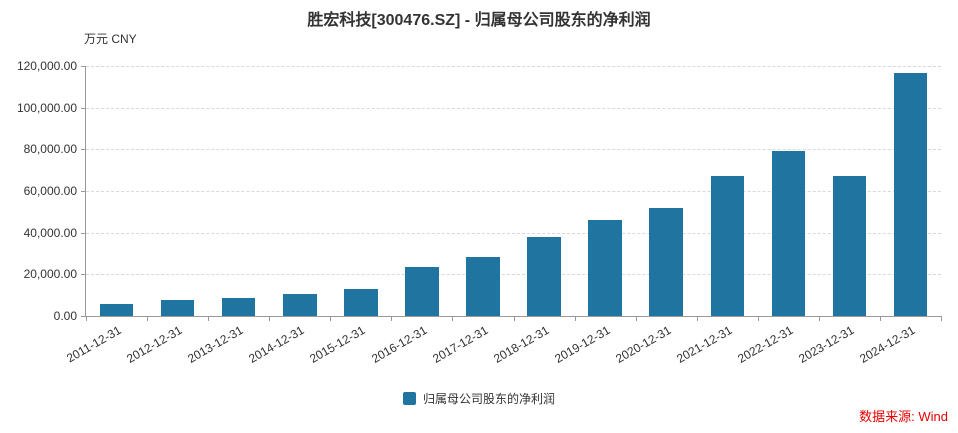 The image size is (958, 433). What do you see at coordinates (288, 216) in the screenshot?
I see `bar-band: 2014-12-31` at bounding box center [288, 216].